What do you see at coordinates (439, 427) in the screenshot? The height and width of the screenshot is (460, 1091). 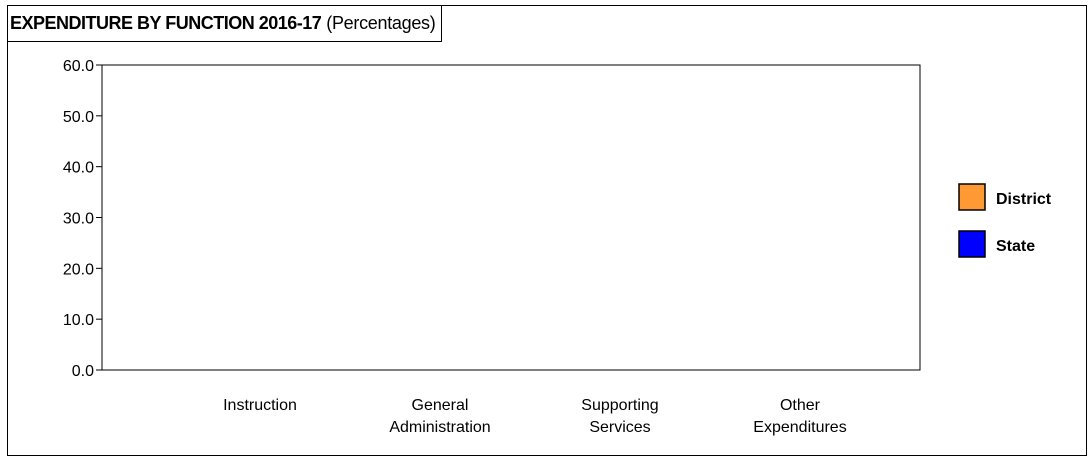 I see `x-category-label: Administration` at bounding box center [439, 427].